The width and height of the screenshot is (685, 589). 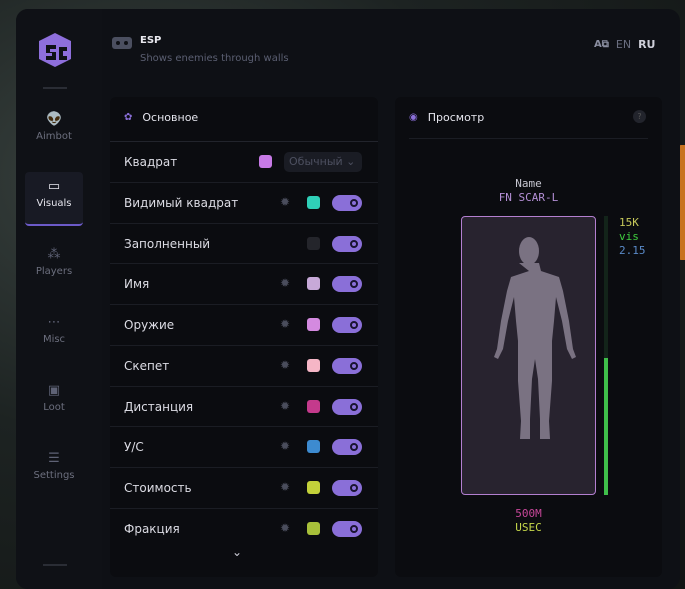 I want to click on sidebar-item-settings: ☰ Settings, so click(x=54, y=471).